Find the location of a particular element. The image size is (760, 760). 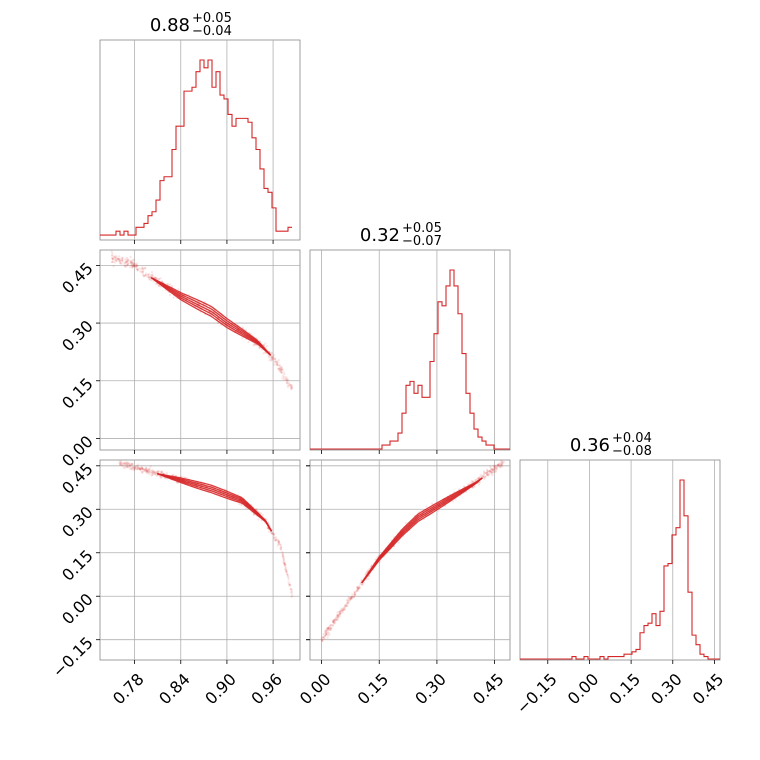

scatter-panel-2-1-frame is located at coordinates (200, 350).